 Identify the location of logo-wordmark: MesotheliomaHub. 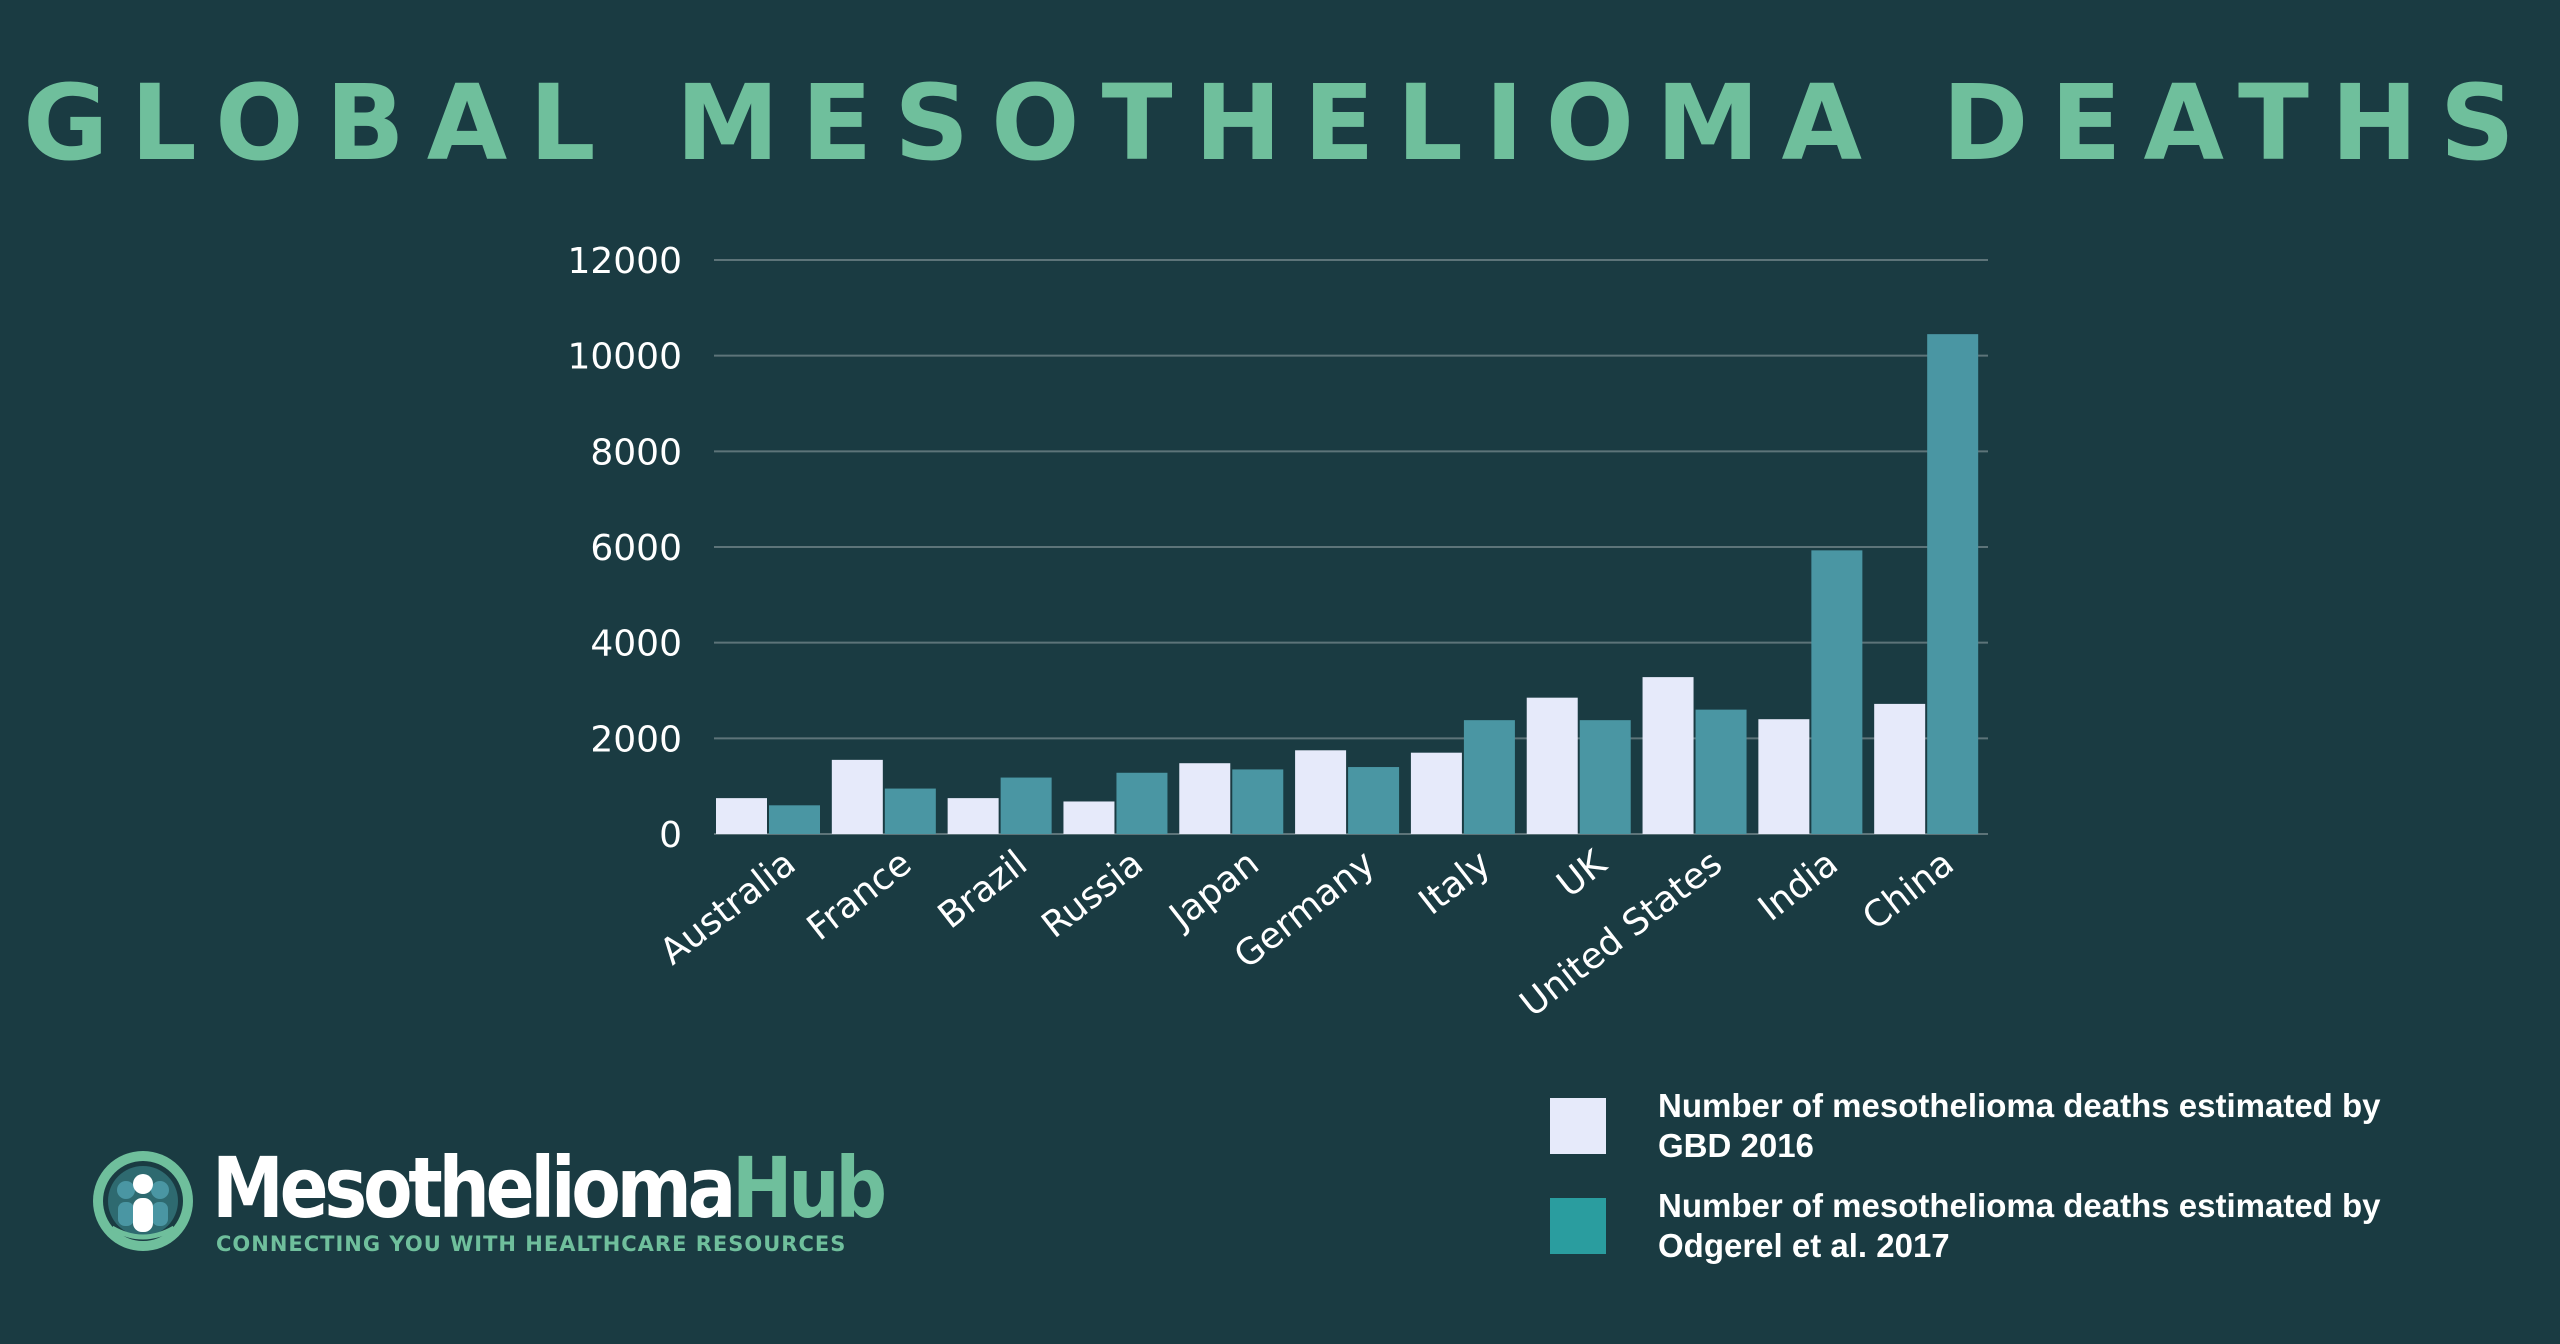
(549, 1188).